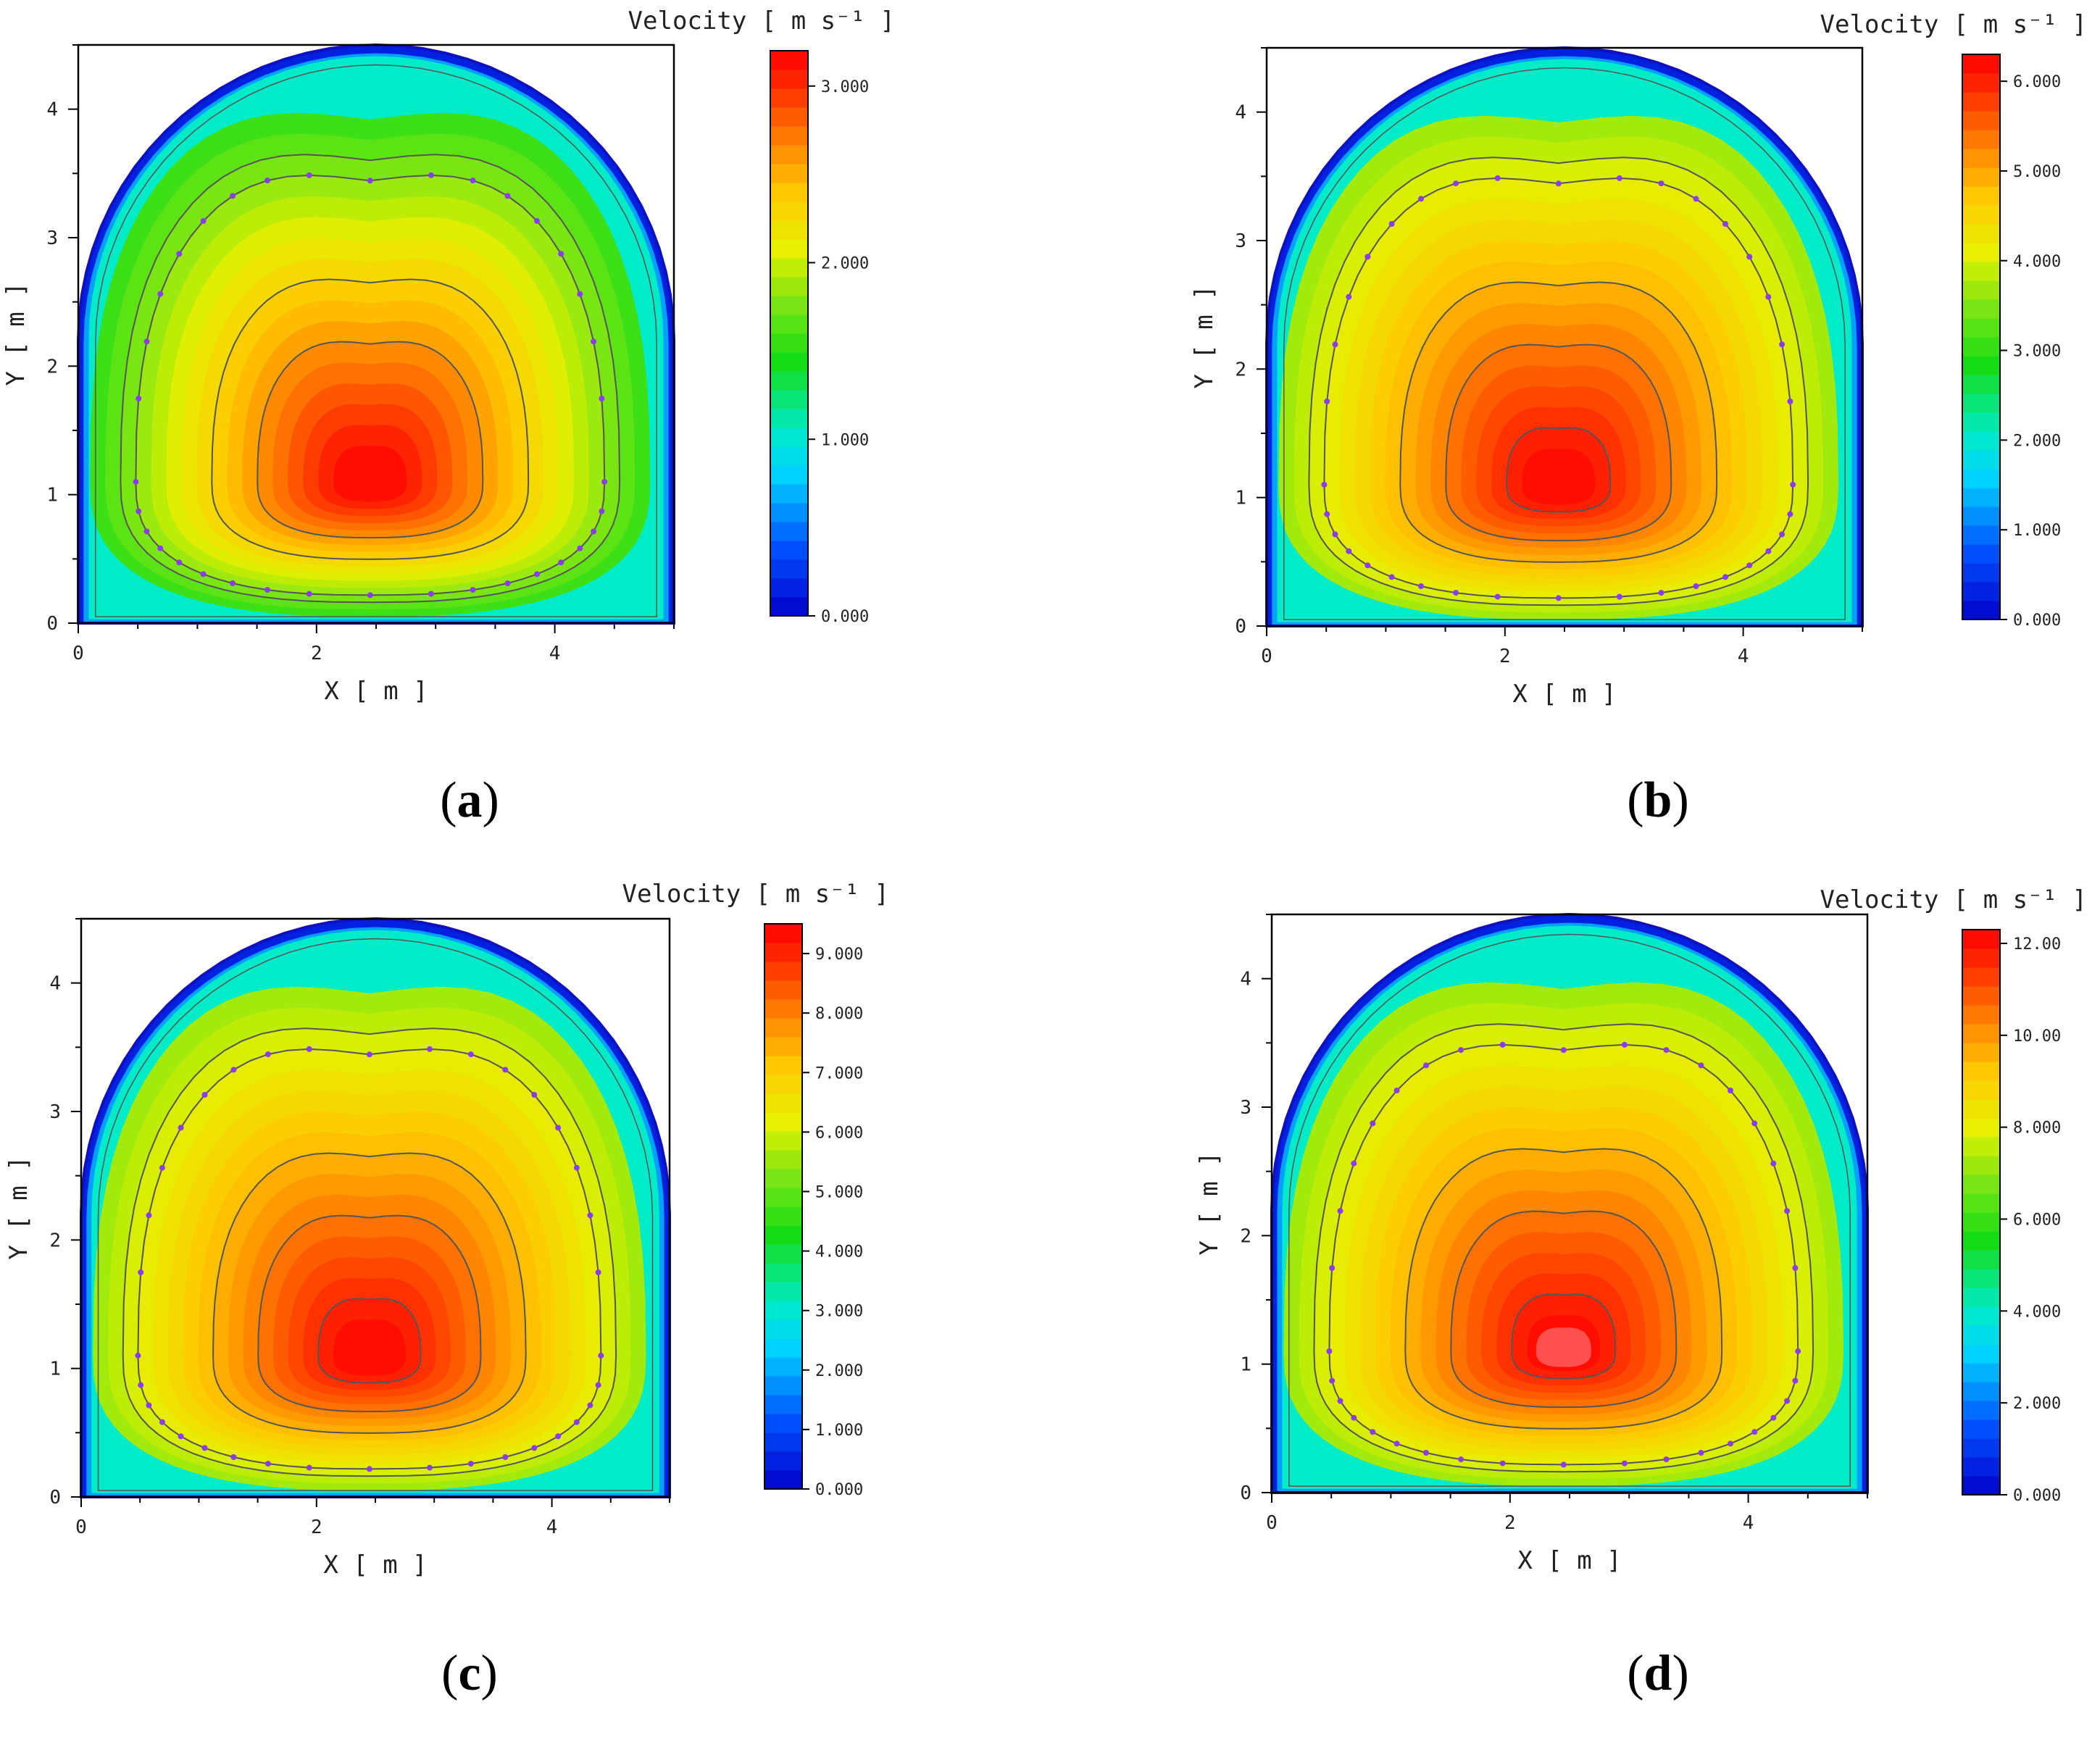  Describe the element at coordinates (789, 333) in the screenshot. I see `colorbar-frame` at that location.